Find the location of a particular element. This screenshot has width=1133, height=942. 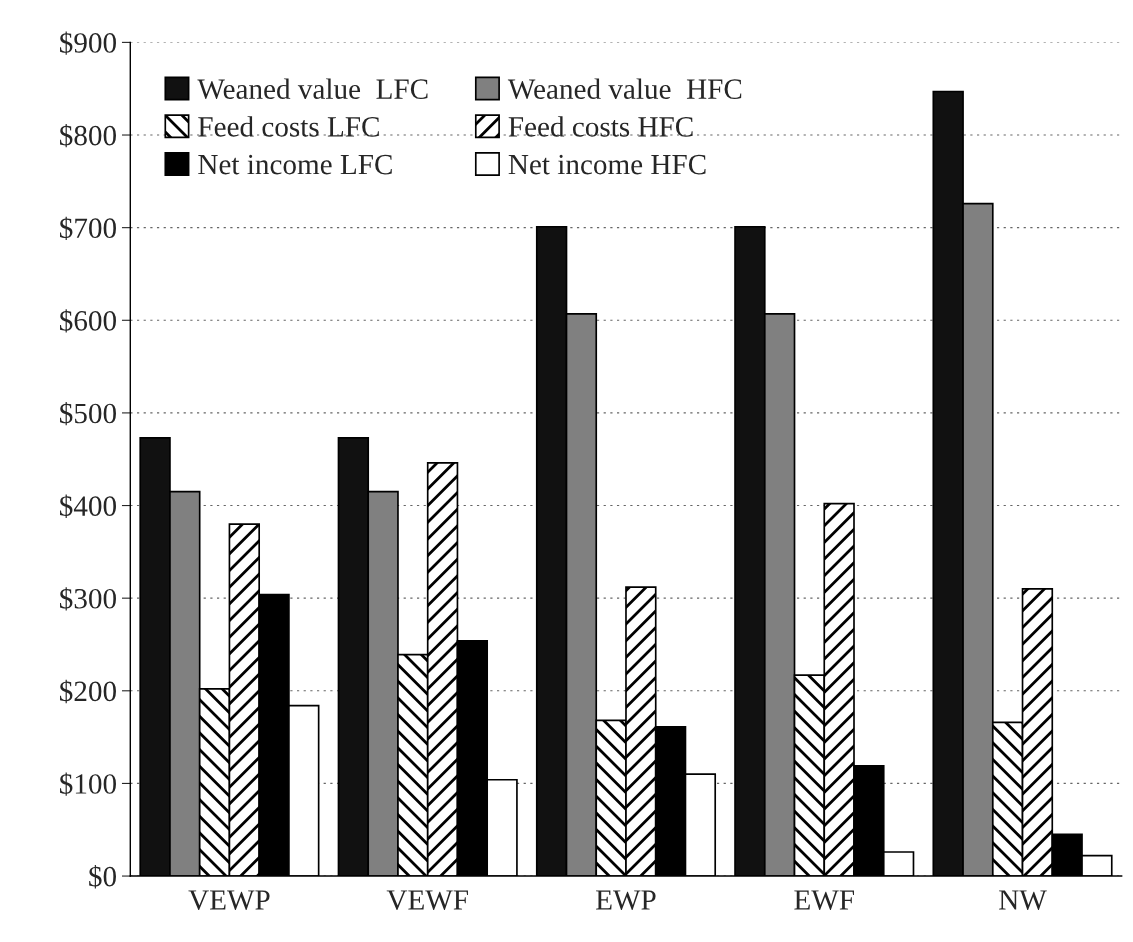

y-tick-label: $800 is located at coordinates (88, 136).